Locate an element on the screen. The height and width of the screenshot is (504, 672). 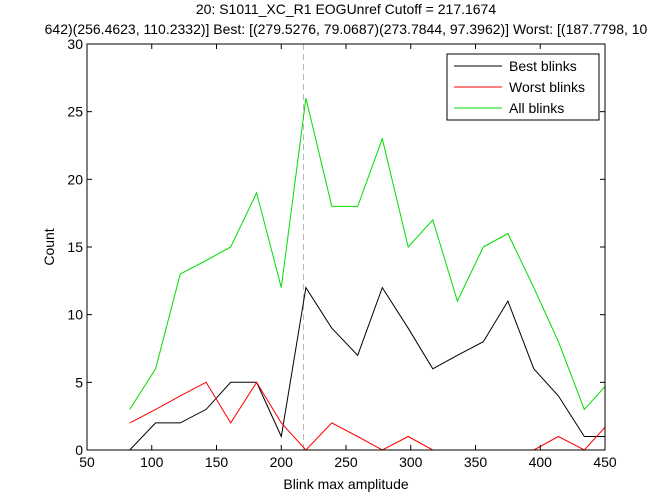
x-tick-label: 300 is located at coordinates (411, 462).